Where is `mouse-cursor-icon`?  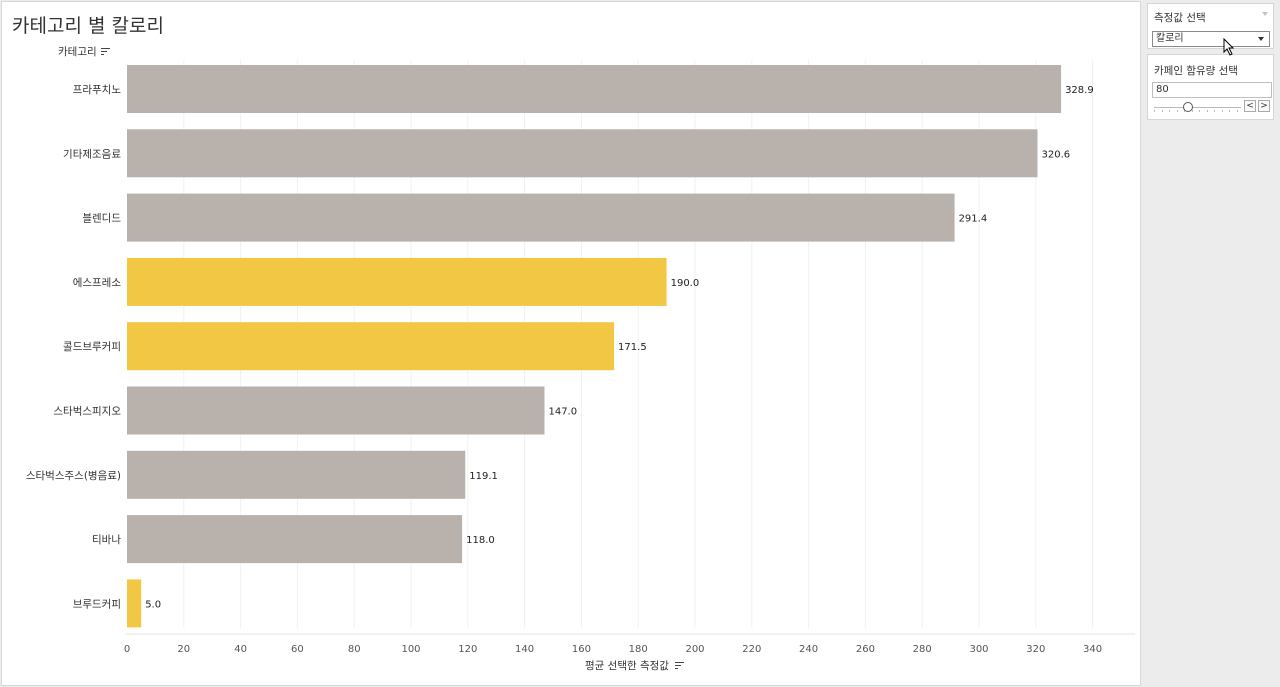
mouse-cursor-icon is located at coordinates (1229, 47).